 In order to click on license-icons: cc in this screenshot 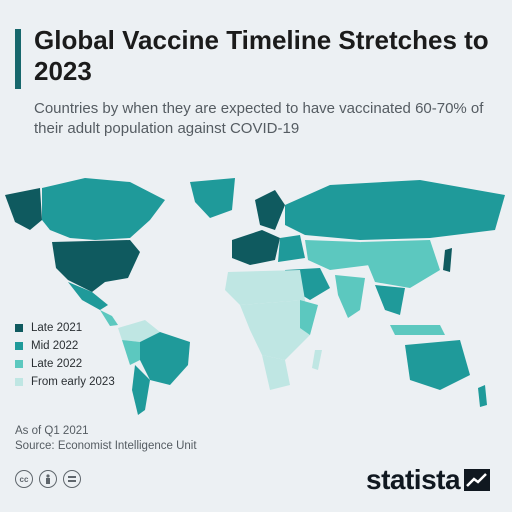, I will do `click(48, 479)`.